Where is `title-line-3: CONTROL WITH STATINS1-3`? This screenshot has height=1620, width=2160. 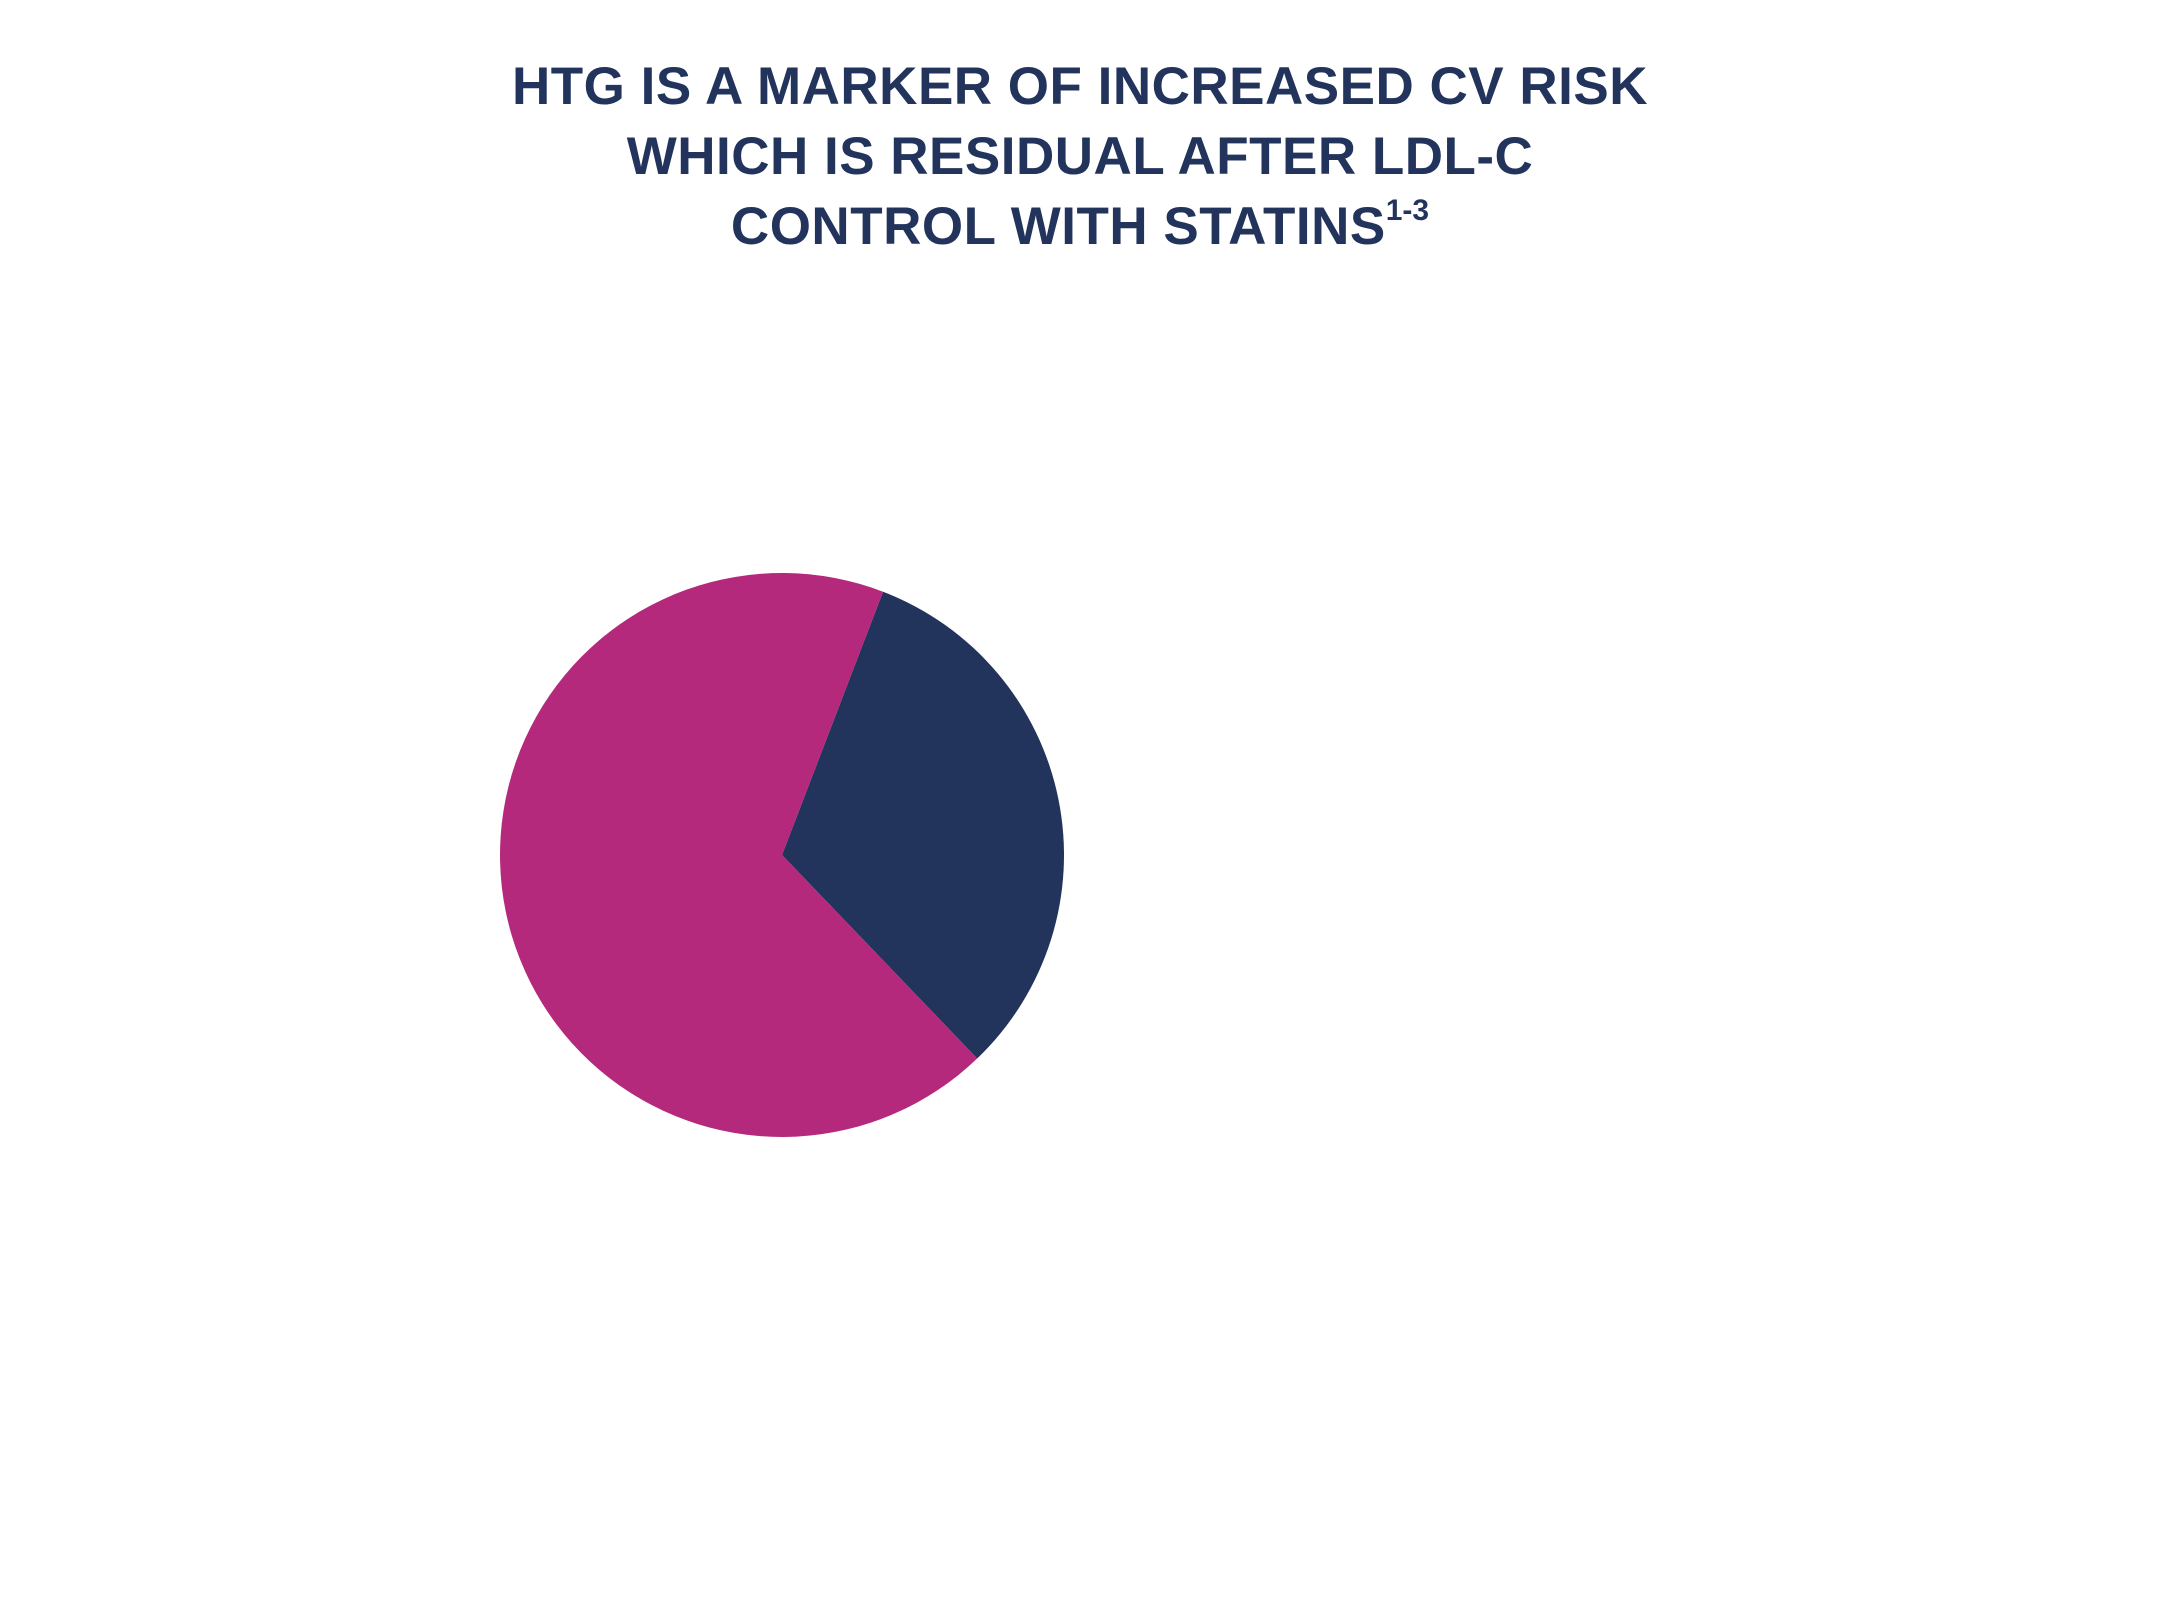 title-line-3: CONTROL WITH STATINS1-3 is located at coordinates (1080, 227).